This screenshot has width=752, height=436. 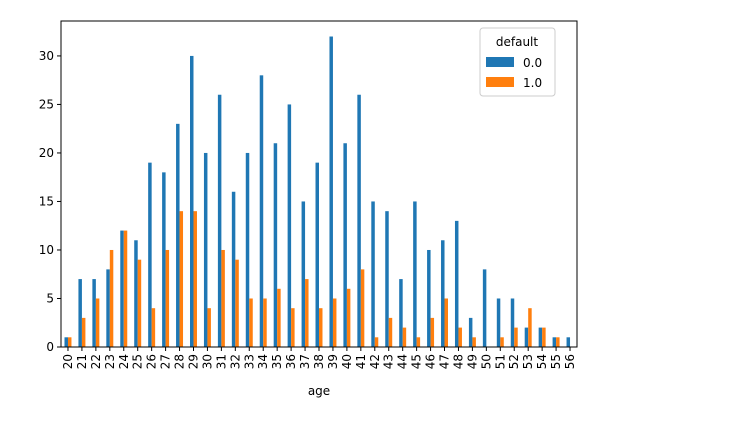 I want to click on bar-series-0.0-age-55, so click(x=554, y=342).